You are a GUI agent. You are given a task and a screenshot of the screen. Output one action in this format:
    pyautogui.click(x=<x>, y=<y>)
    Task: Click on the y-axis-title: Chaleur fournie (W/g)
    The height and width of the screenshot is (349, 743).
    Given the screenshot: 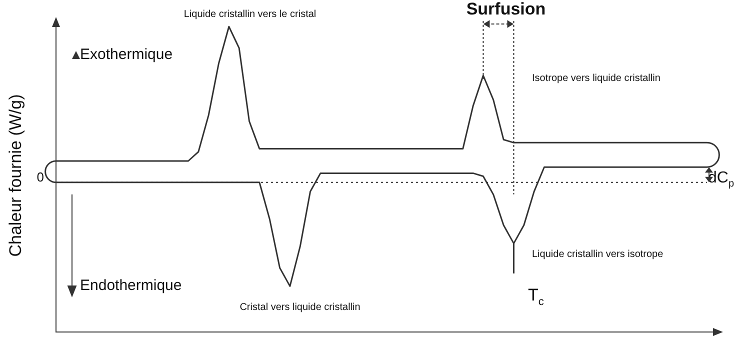 What is the action you would take?
    pyautogui.click(x=15, y=175)
    